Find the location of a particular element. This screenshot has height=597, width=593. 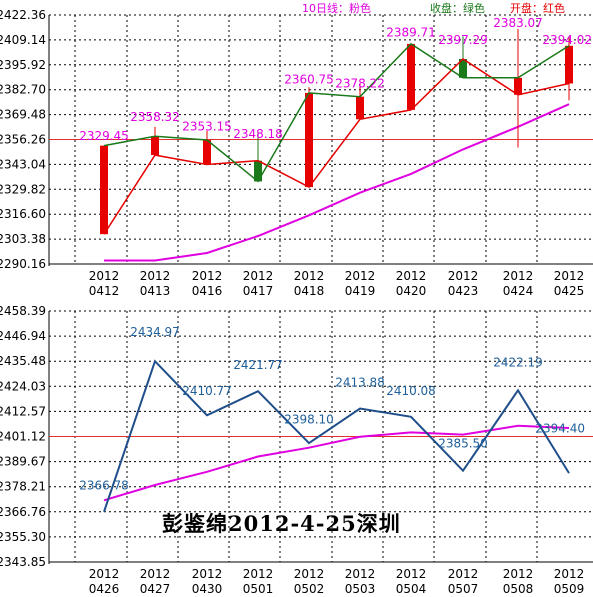

top-data-label: 2397.29 is located at coordinates (463, 40).